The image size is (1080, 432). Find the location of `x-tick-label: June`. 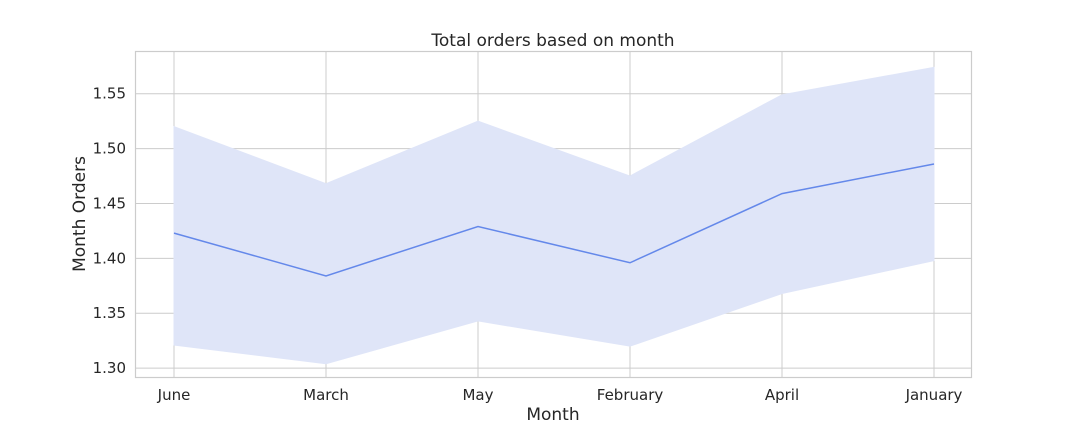

x-tick-label: June is located at coordinates (174, 395).